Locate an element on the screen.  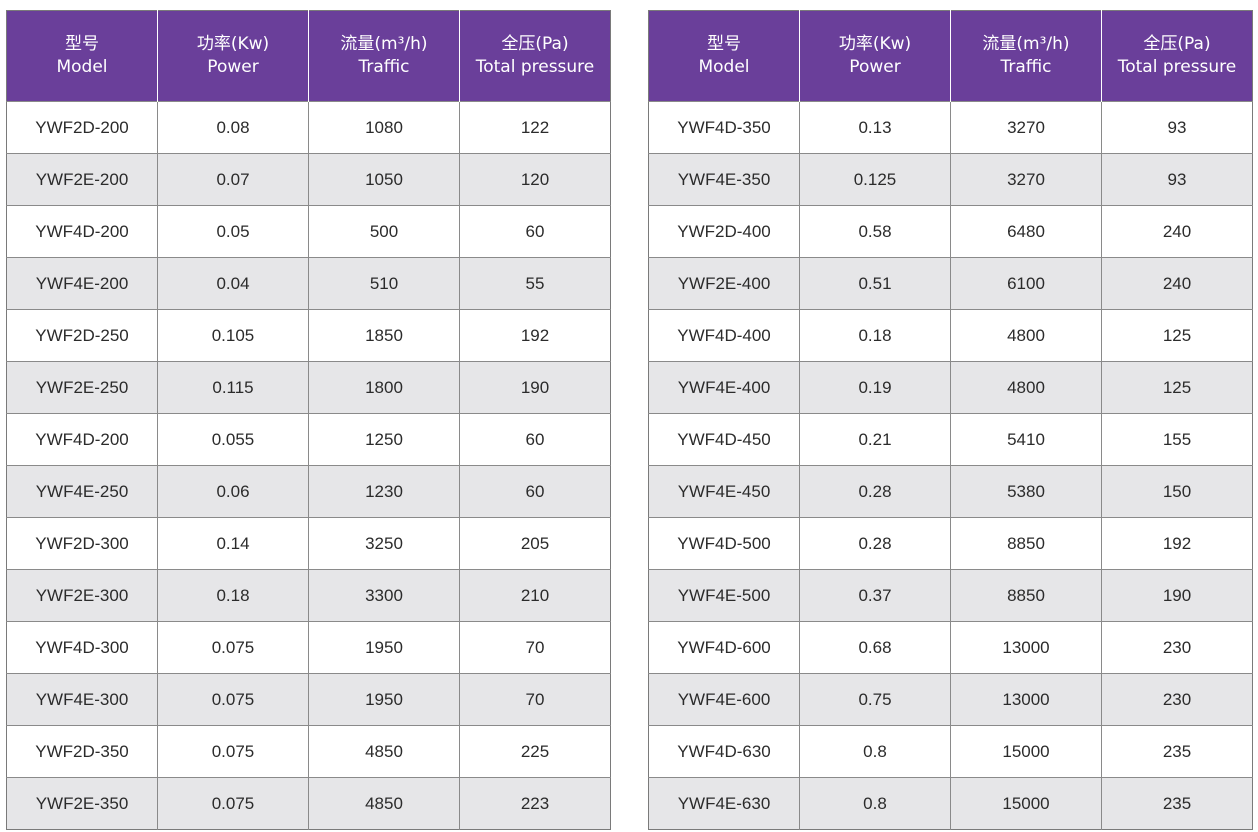
table-row: YWF4D-200 0.05 500 60 is located at coordinates (308, 231).